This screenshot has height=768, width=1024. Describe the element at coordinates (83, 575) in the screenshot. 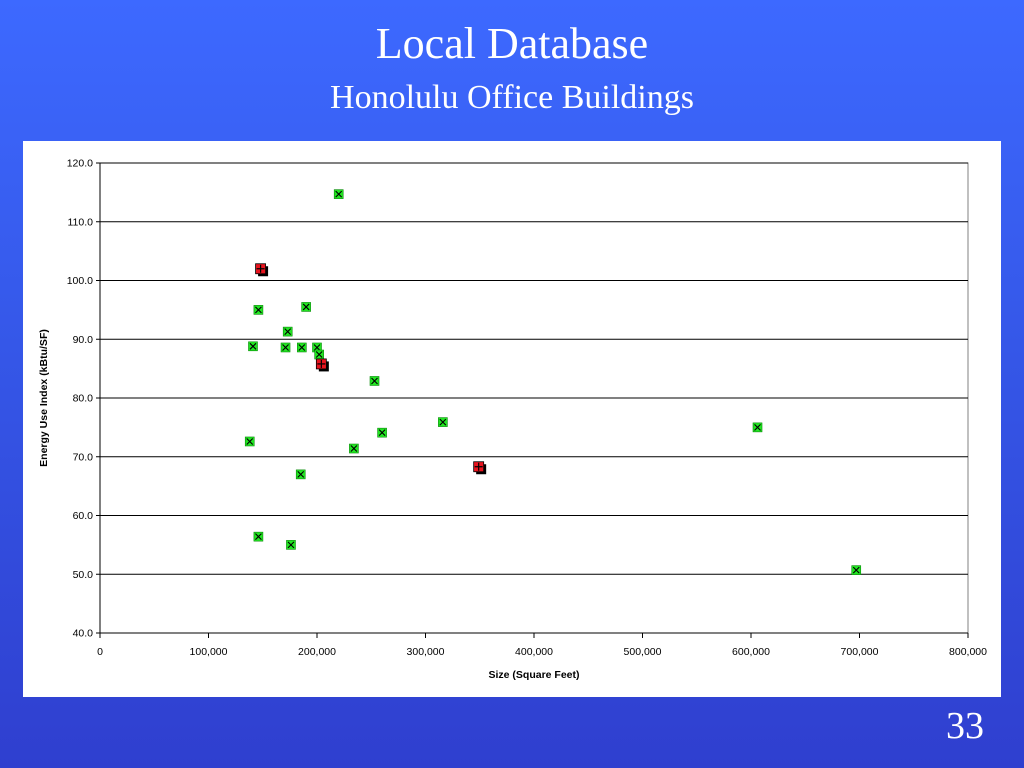

I see `y-tick-label: 50.0` at that location.